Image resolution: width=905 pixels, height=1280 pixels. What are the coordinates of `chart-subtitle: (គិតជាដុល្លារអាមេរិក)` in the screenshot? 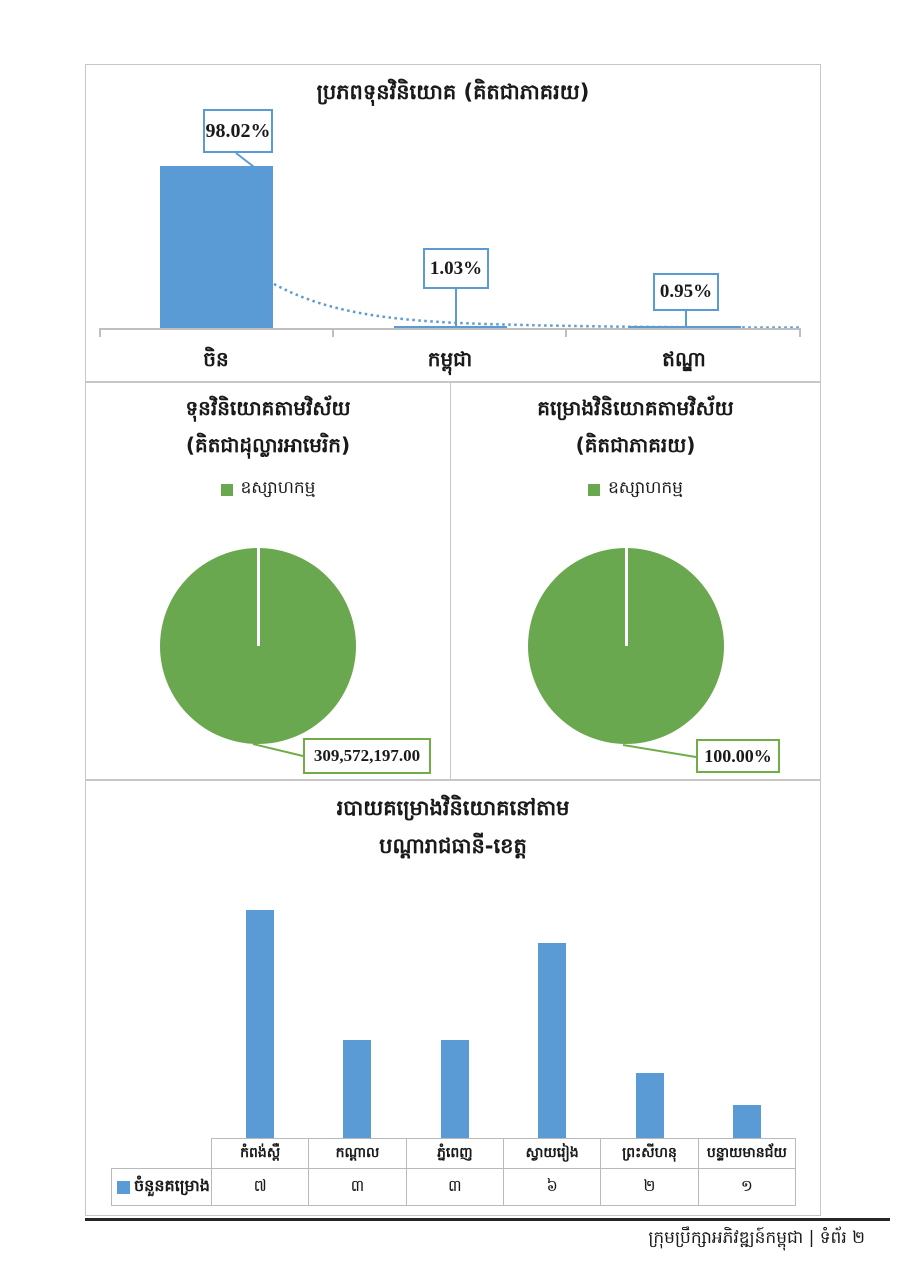 It's located at (268, 445).